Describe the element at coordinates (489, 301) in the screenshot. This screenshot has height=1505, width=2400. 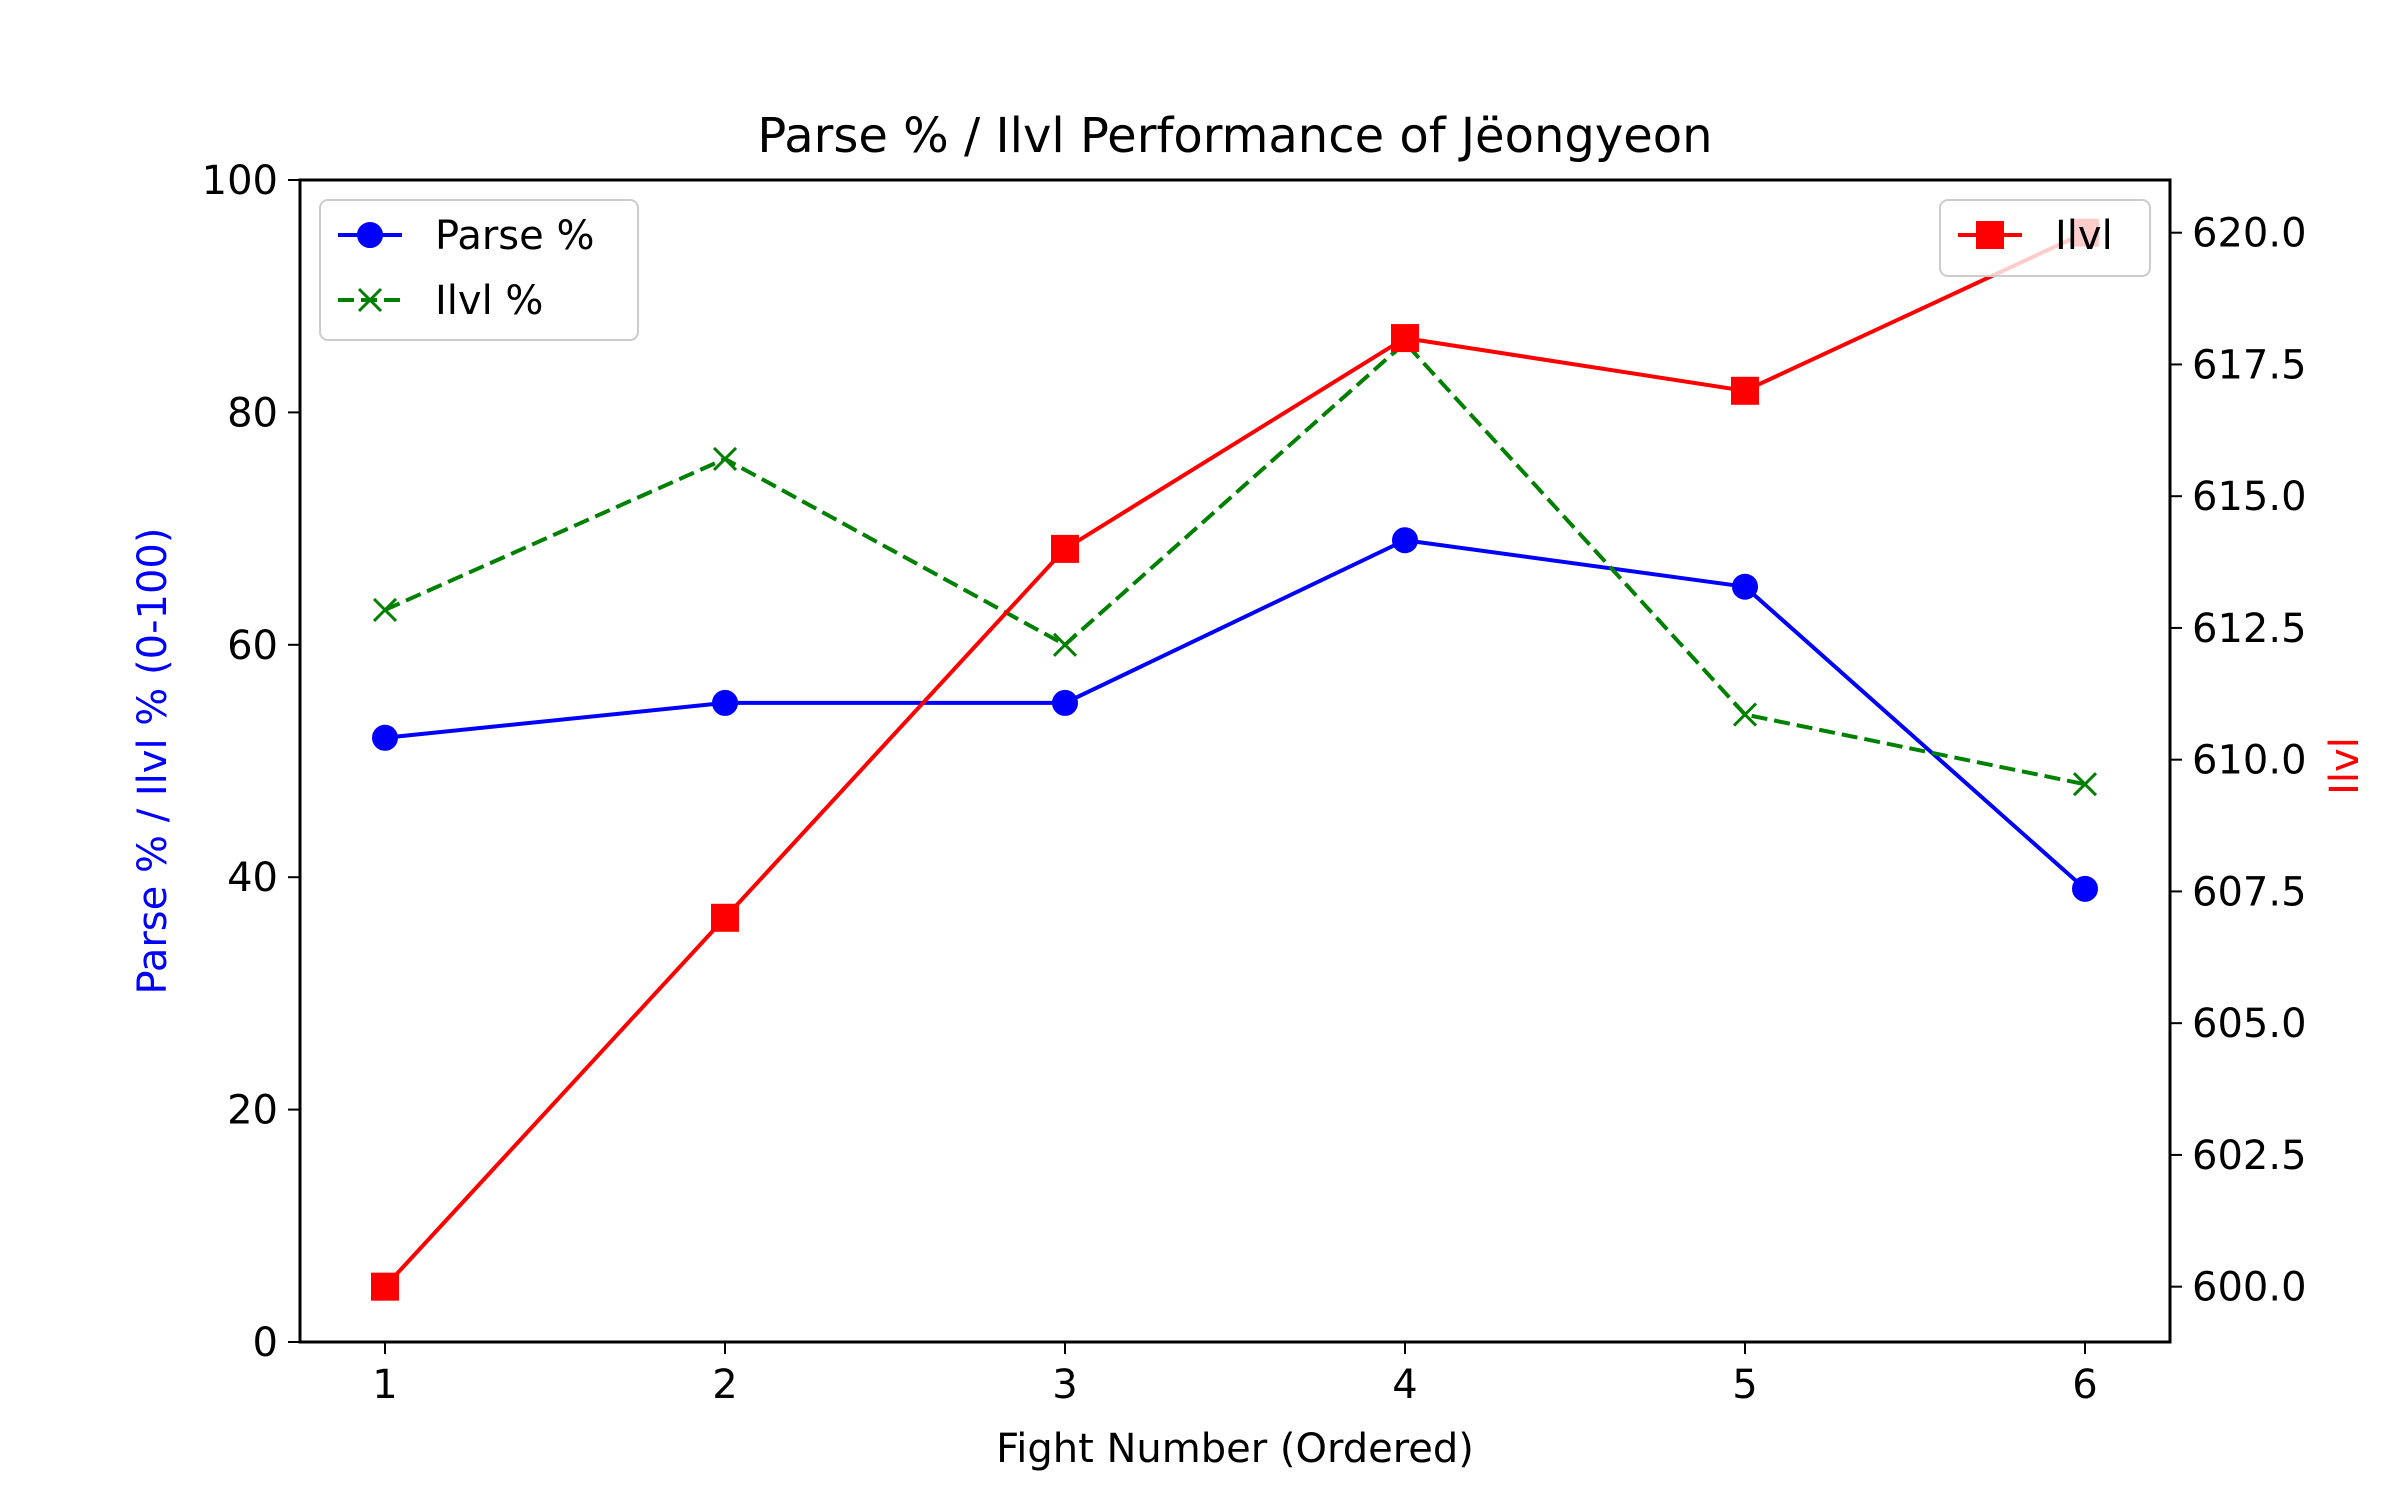
I see `legend-label-ilvl: Ilvl %` at that location.